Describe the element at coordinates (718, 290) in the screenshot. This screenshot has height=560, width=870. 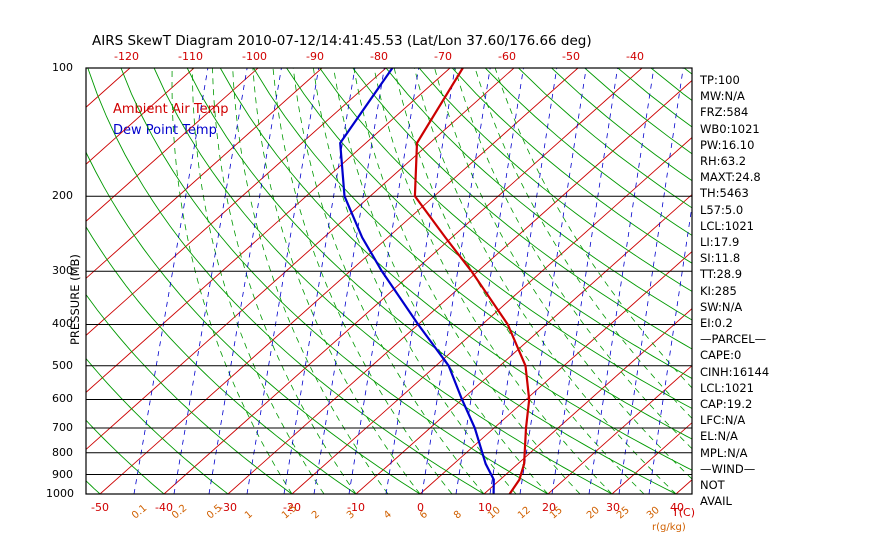
I see `sounding-index-item: KI:285` at that location.